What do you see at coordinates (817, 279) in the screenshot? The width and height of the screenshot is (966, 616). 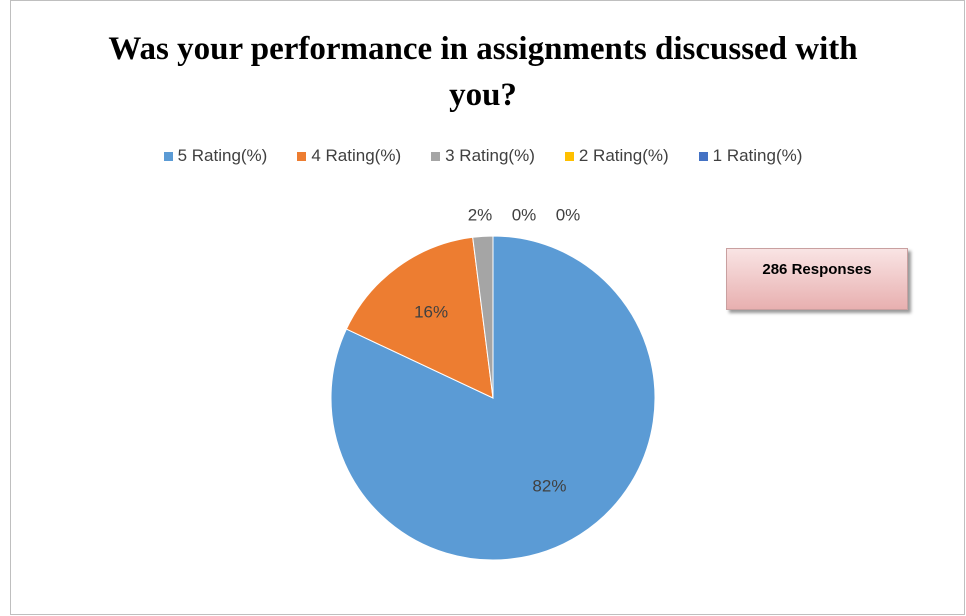 I see `annotation: 286 Responses` at bounding box center [817, 279].